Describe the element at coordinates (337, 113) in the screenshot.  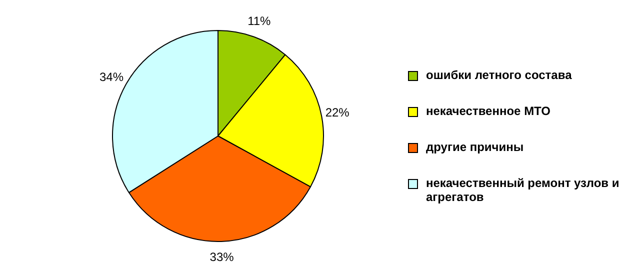
I see `data-label: 22%` at that location.